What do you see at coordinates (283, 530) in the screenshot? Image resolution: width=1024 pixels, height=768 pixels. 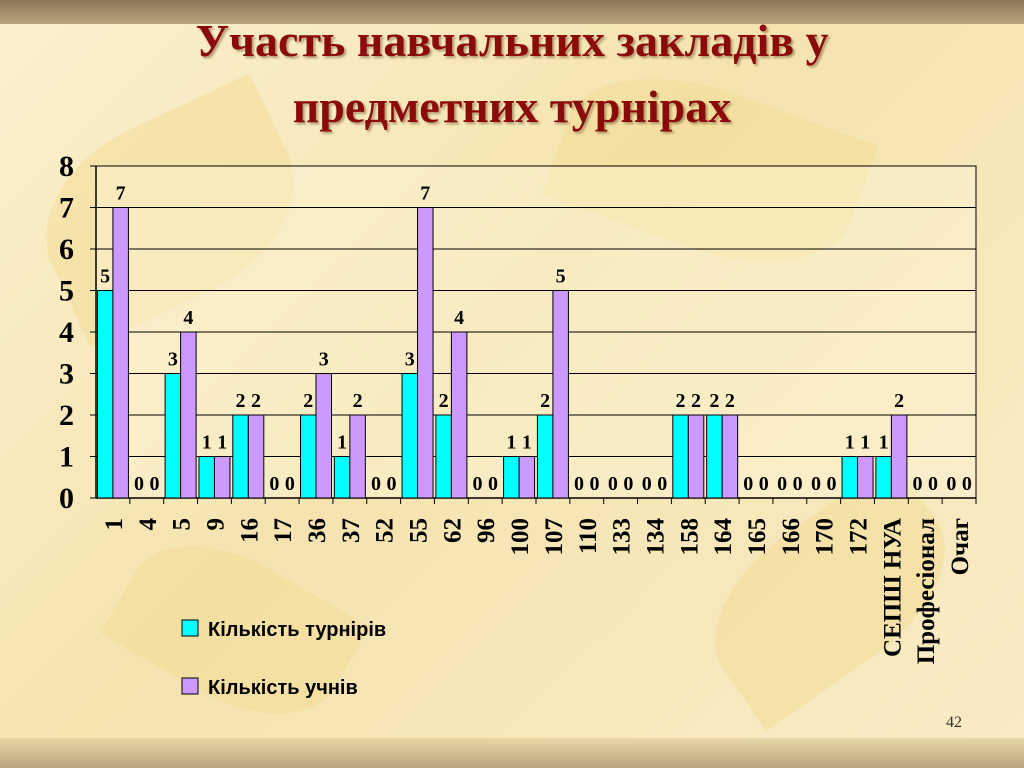 I see `x-tick-label: 17` at bounding box center [283, 530].